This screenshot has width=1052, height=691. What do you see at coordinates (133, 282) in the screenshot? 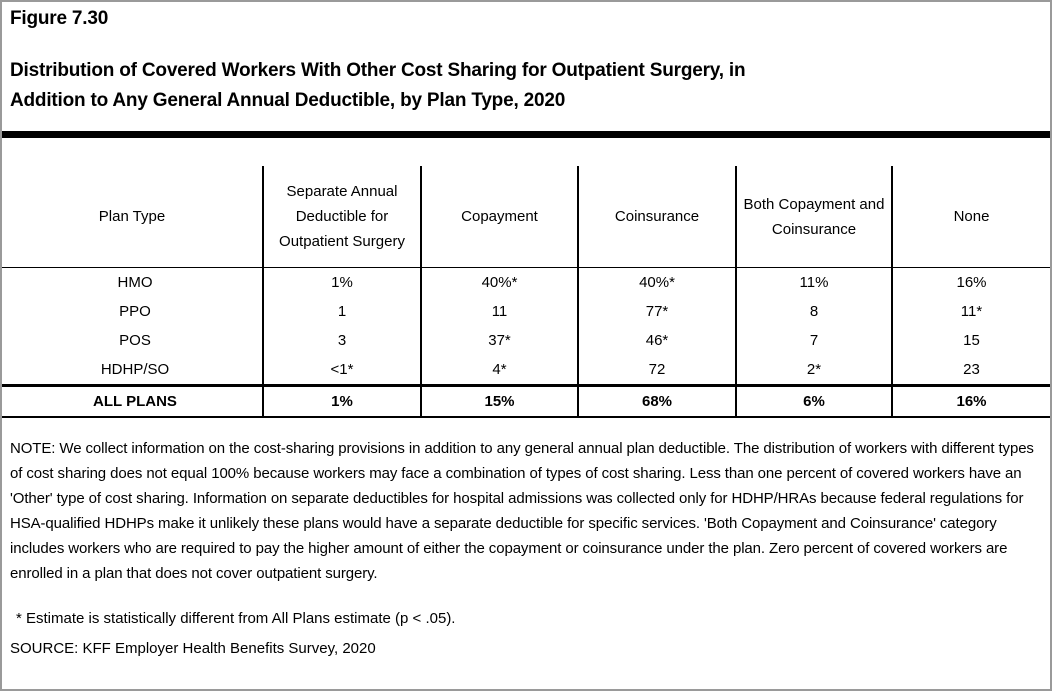
I see `row-label-hmo: HMO` at bounding box center [133, 282].